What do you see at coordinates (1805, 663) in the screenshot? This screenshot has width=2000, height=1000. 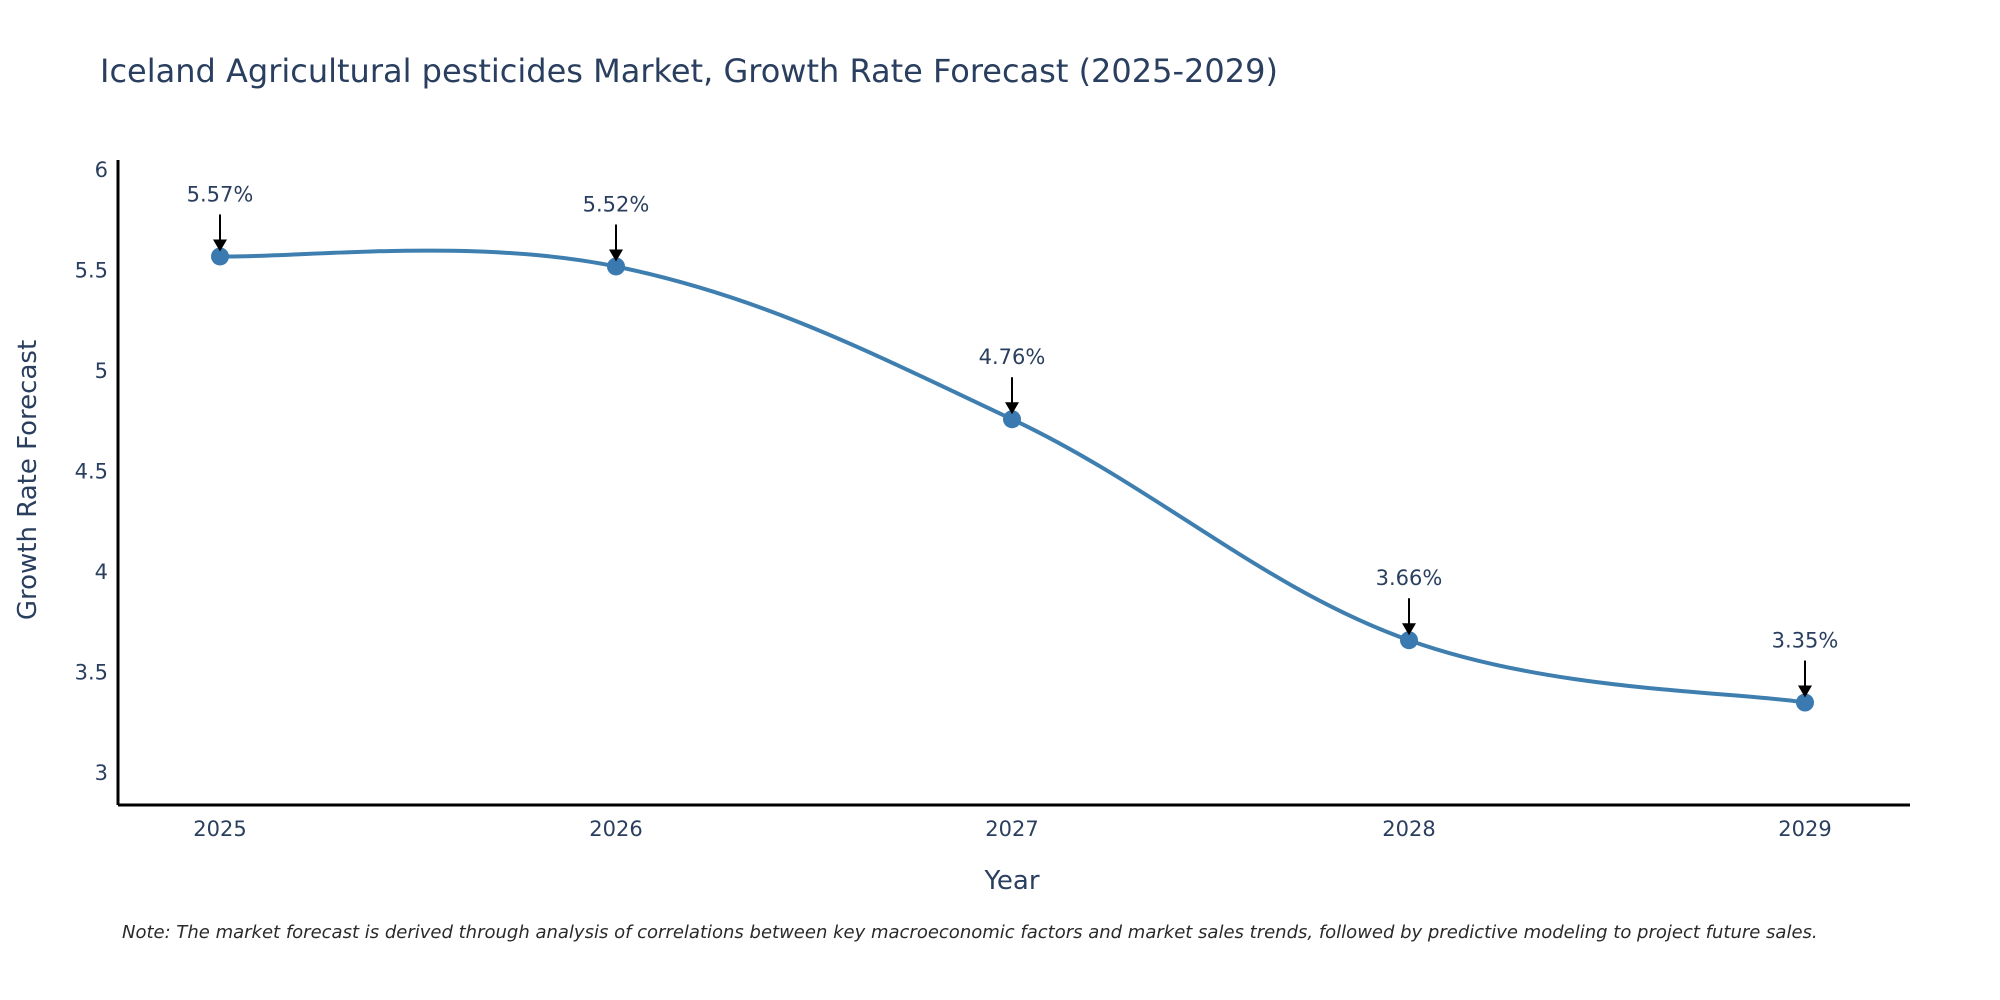 I see `data-label-group: 3.35%` at bounding box center [1805, 663].